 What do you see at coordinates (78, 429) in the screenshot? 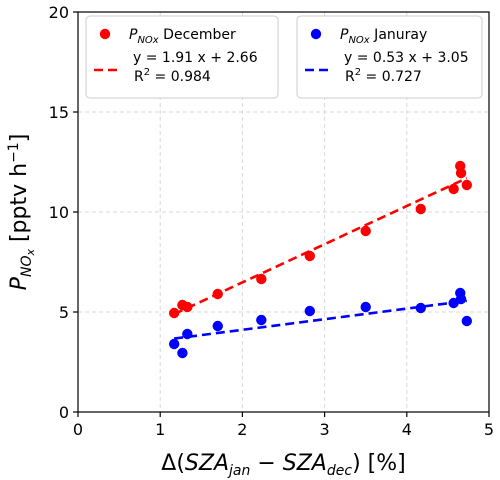
I see `x-tick-label: 0` at bounding box center [78, 429].